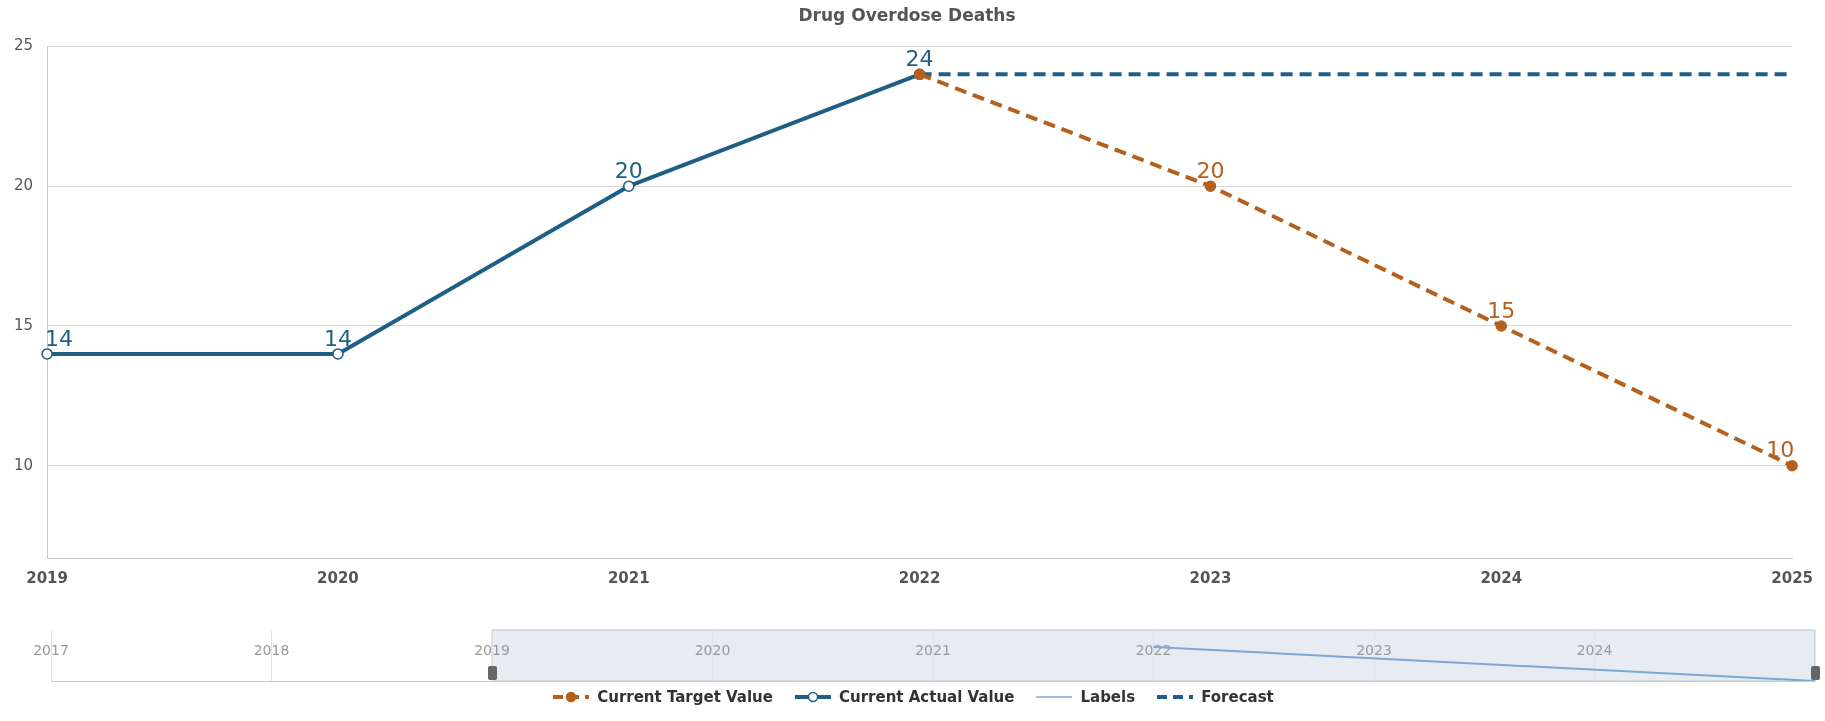 Image resolution: width=1825 pixels, height=721 pixels. Describe the element at coordinates (1108, 697) in the screenshot. I see `legend-label: Labels` at that location.